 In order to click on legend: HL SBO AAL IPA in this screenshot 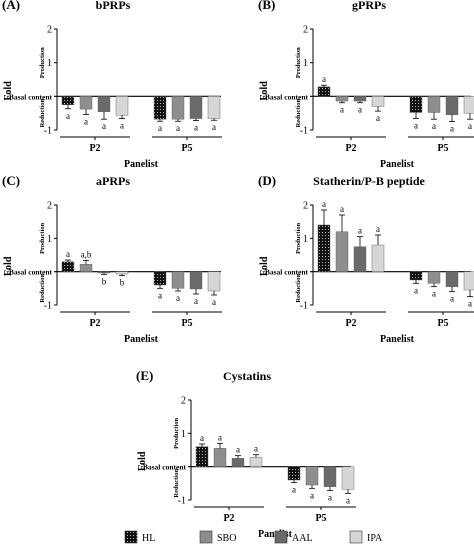, I will do `click(253, 537)`.